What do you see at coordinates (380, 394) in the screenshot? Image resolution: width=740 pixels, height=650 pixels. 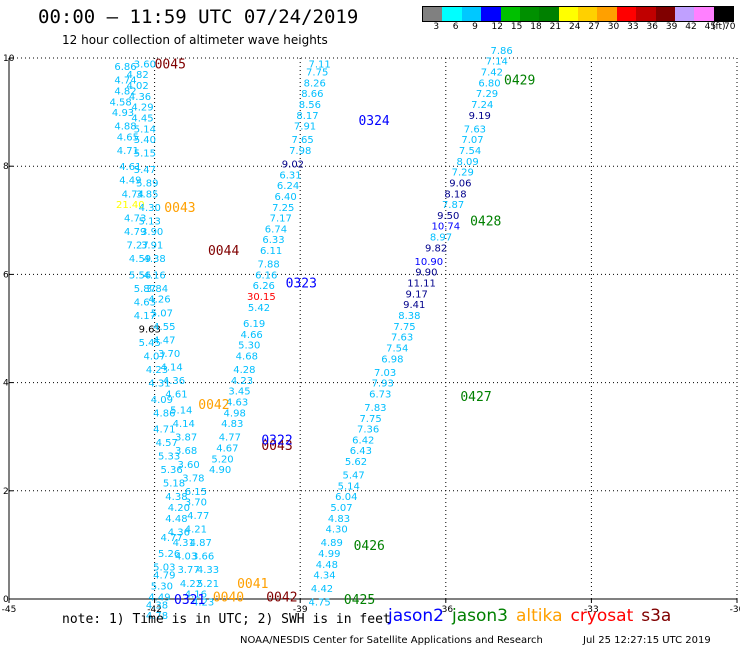 I see `wave-height-point: 6.73` at bounding box center [380, 394].